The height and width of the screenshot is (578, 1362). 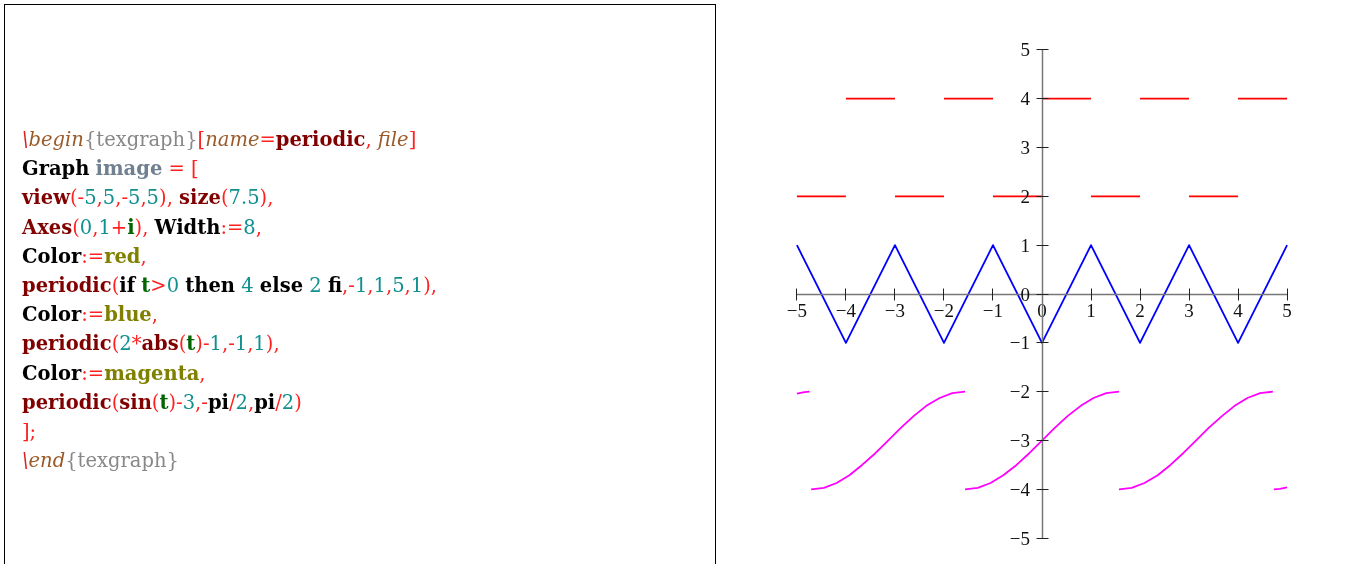 What do you see at coordinates (944, 310) in the screenshot?
I see `x-tick-label: −2` at bounding box center [944, 310].